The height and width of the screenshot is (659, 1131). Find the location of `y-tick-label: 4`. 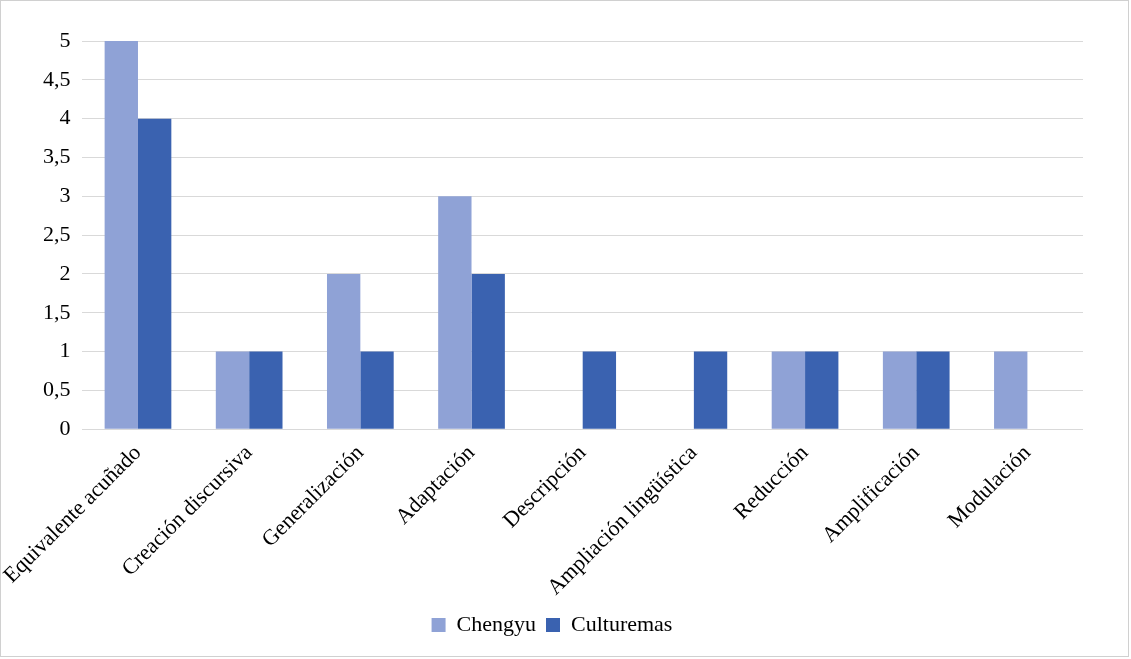

y-tick-label: 4 is located at coordinates (65, 117).